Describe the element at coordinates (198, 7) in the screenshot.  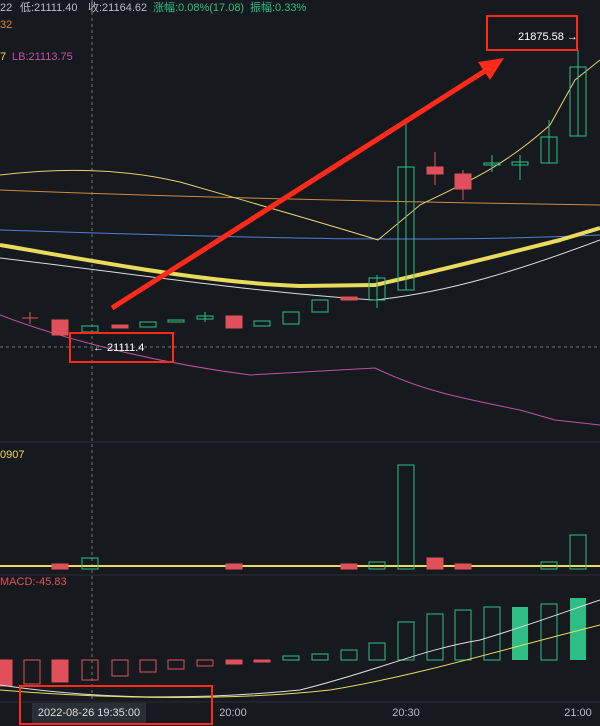
I see `header-change: 涨幅:0.08%(17.08)` at that location.